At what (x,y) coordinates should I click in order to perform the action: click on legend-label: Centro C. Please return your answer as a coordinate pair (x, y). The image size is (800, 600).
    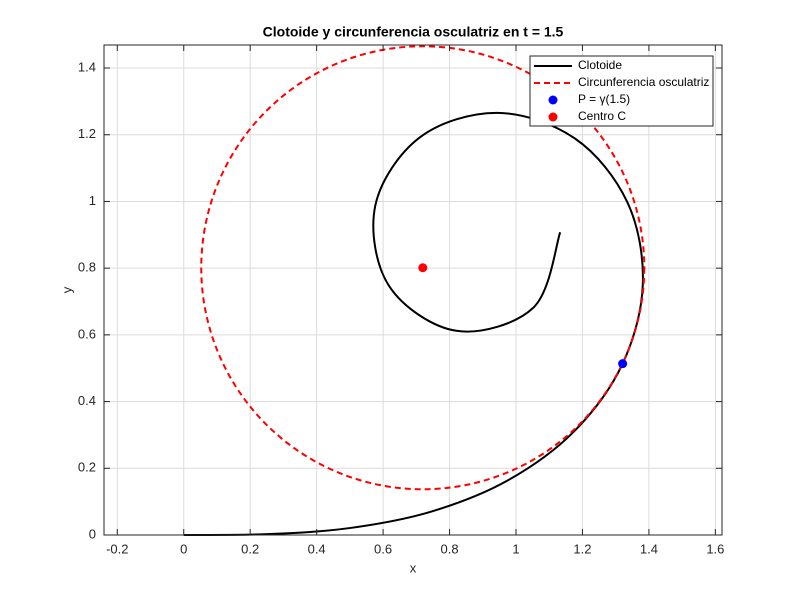
    Looking at the image, I should click on (602, 116).